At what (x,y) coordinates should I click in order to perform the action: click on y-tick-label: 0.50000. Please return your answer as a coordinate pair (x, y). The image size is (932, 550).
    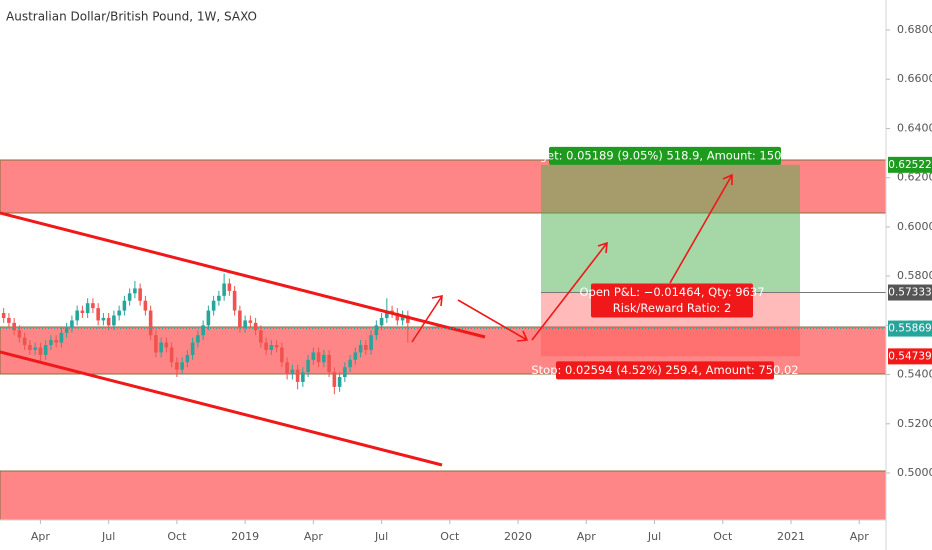
    Looking at the image, I should click on (914, 472).